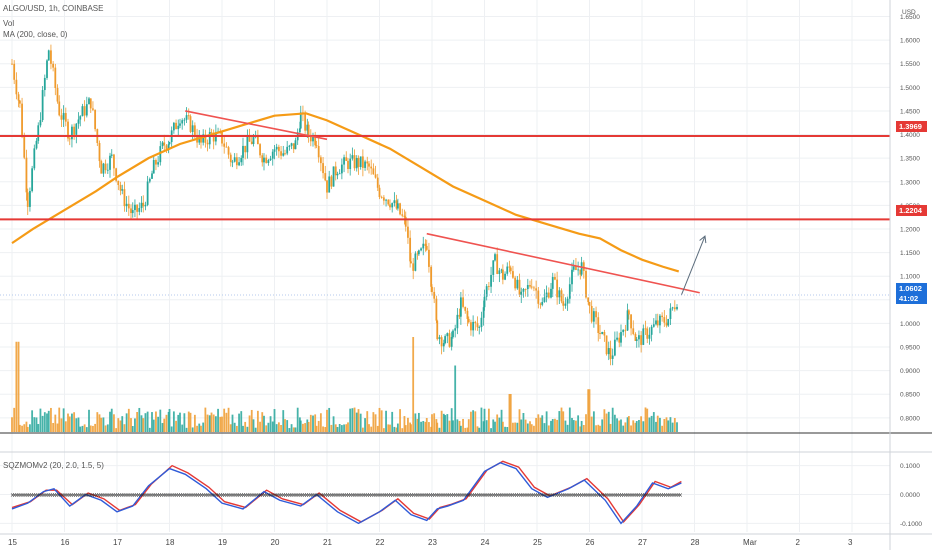 The image size is (932, 550). Describe the element at coordinates (53, 8) in the screenshot. I see `symbol-title: ALGO/USD, 1h, COINBASE` at that location.